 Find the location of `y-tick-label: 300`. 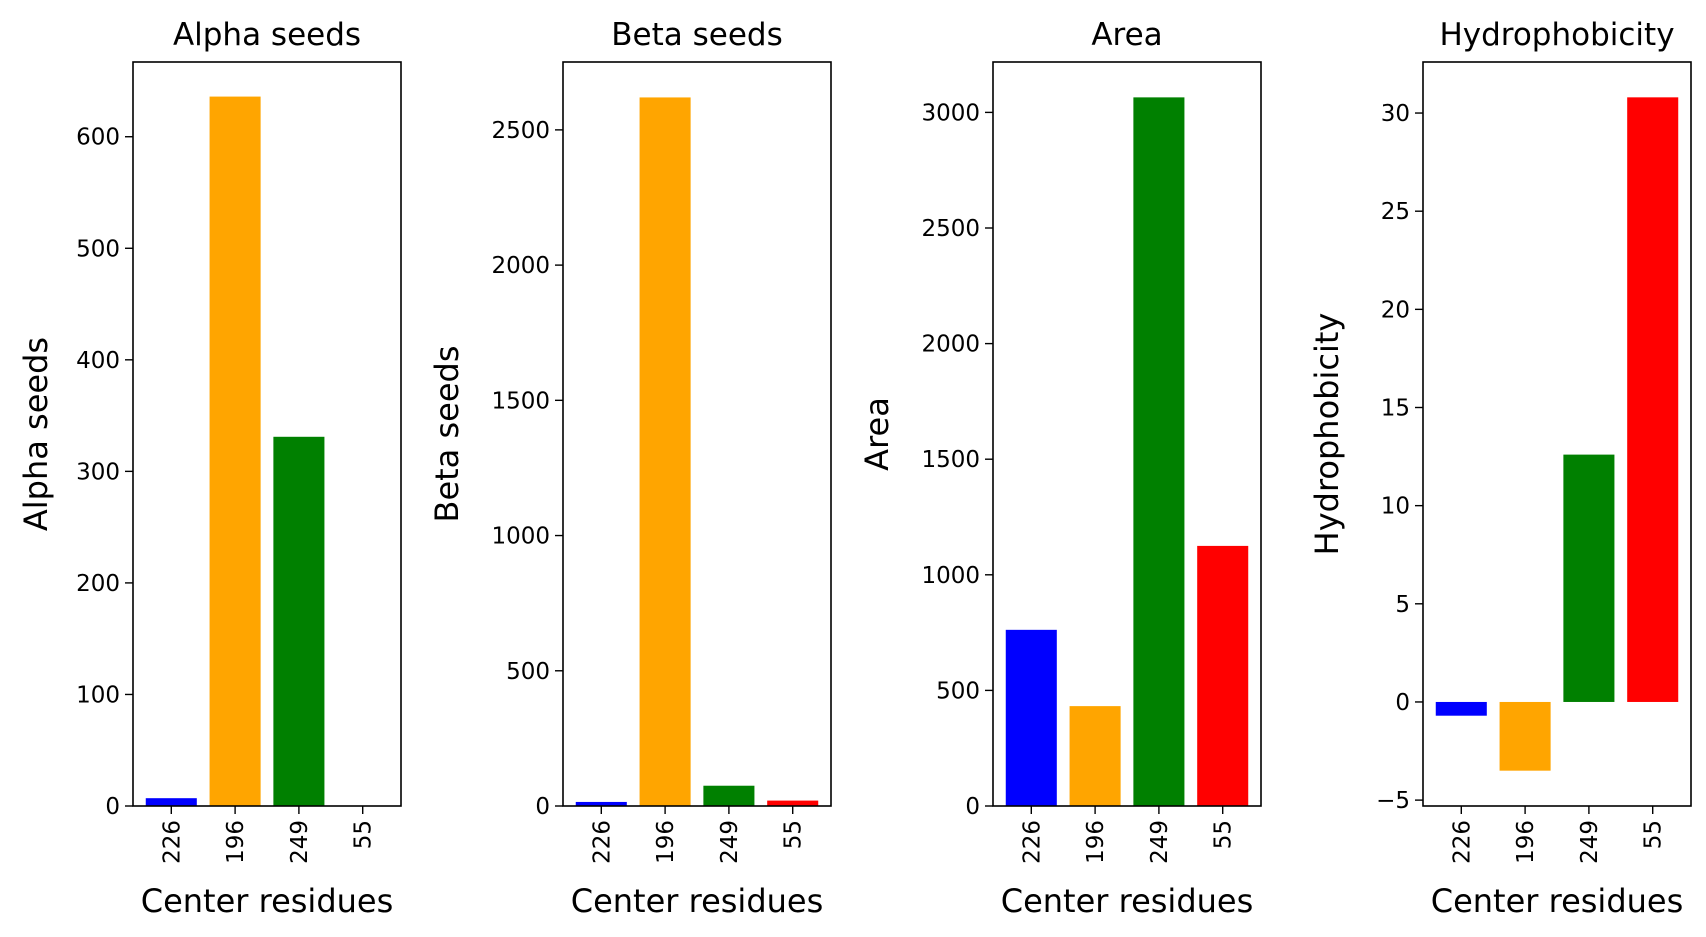

y-tick-label: 300 is located at coordinates (98, 472).